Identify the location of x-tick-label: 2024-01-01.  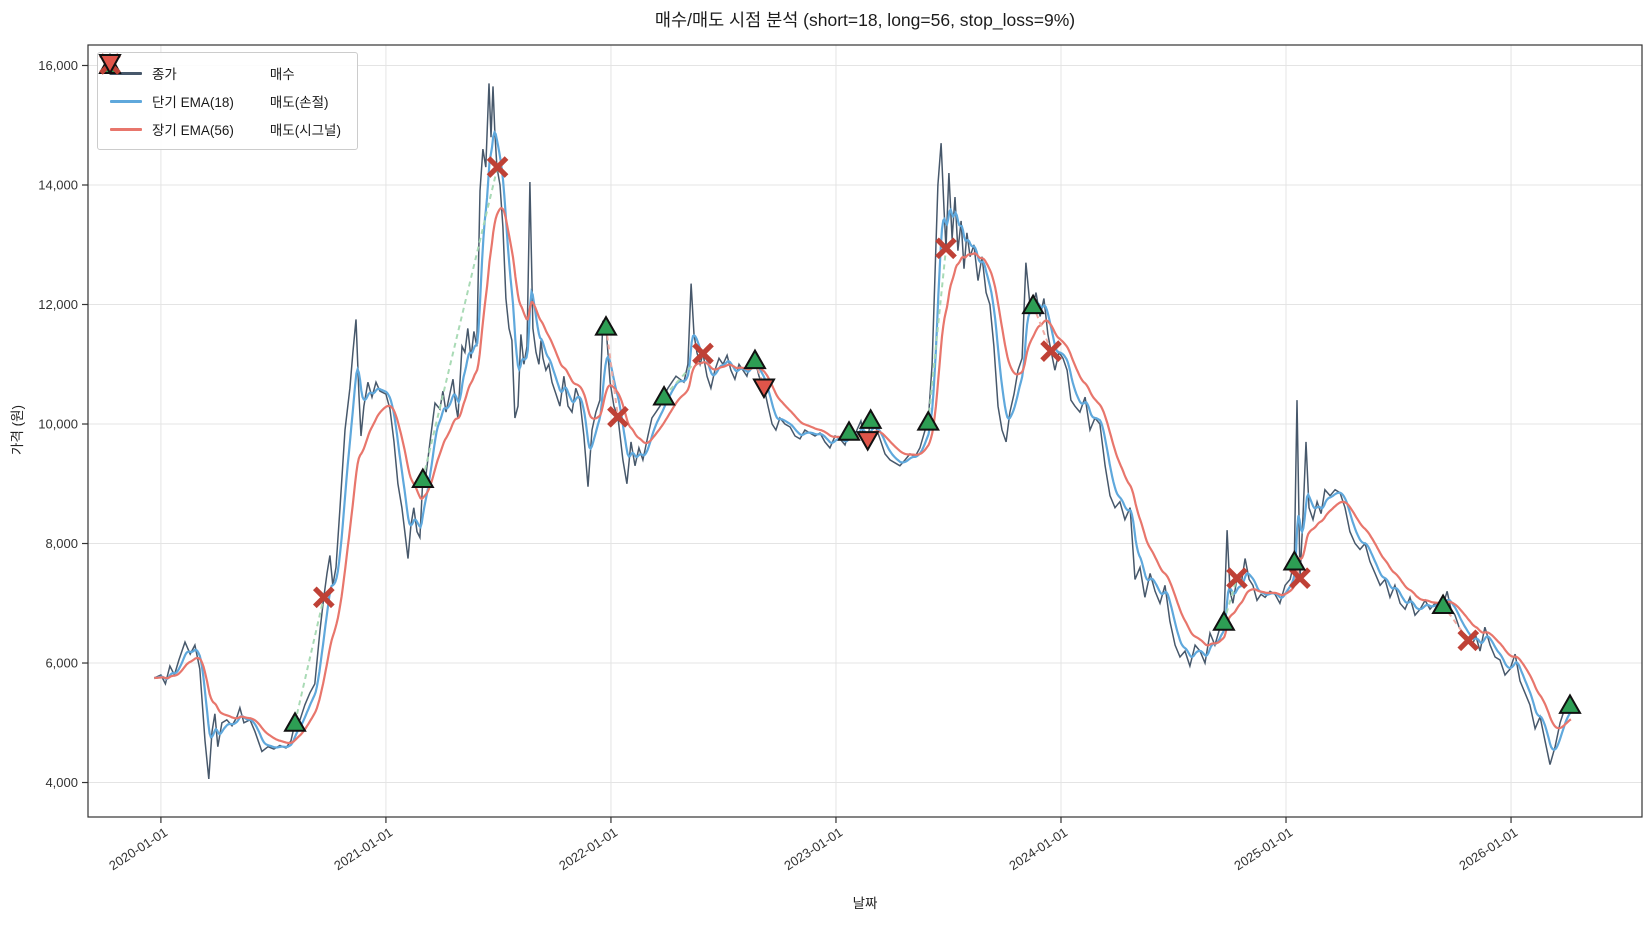
(1038, 848).